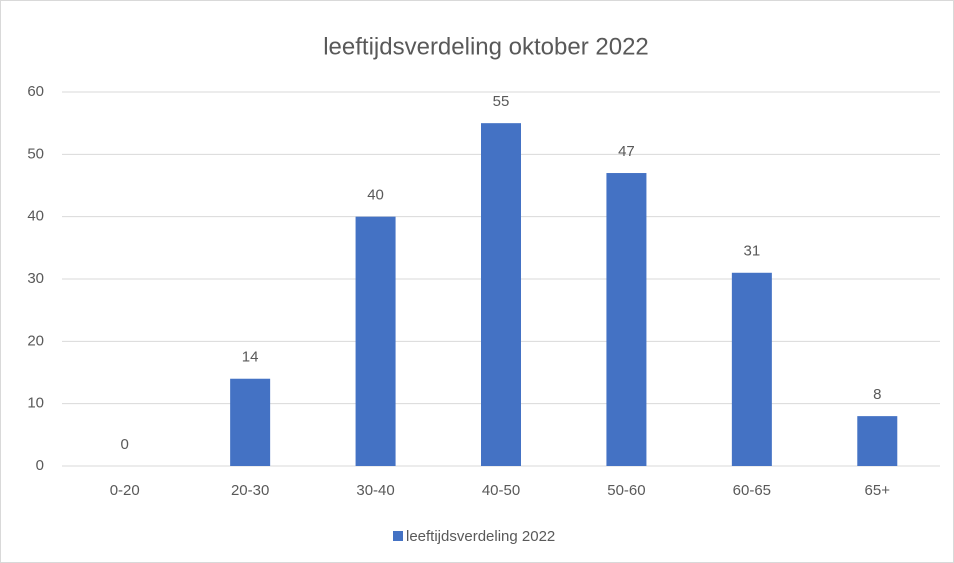 Image resolution: width=954 pixels, height=563 pixels. What do you see at coordinates (501, 490) in the screenshot?
I see `x-tick-label: 40-50` at bounding box center [501, 490].